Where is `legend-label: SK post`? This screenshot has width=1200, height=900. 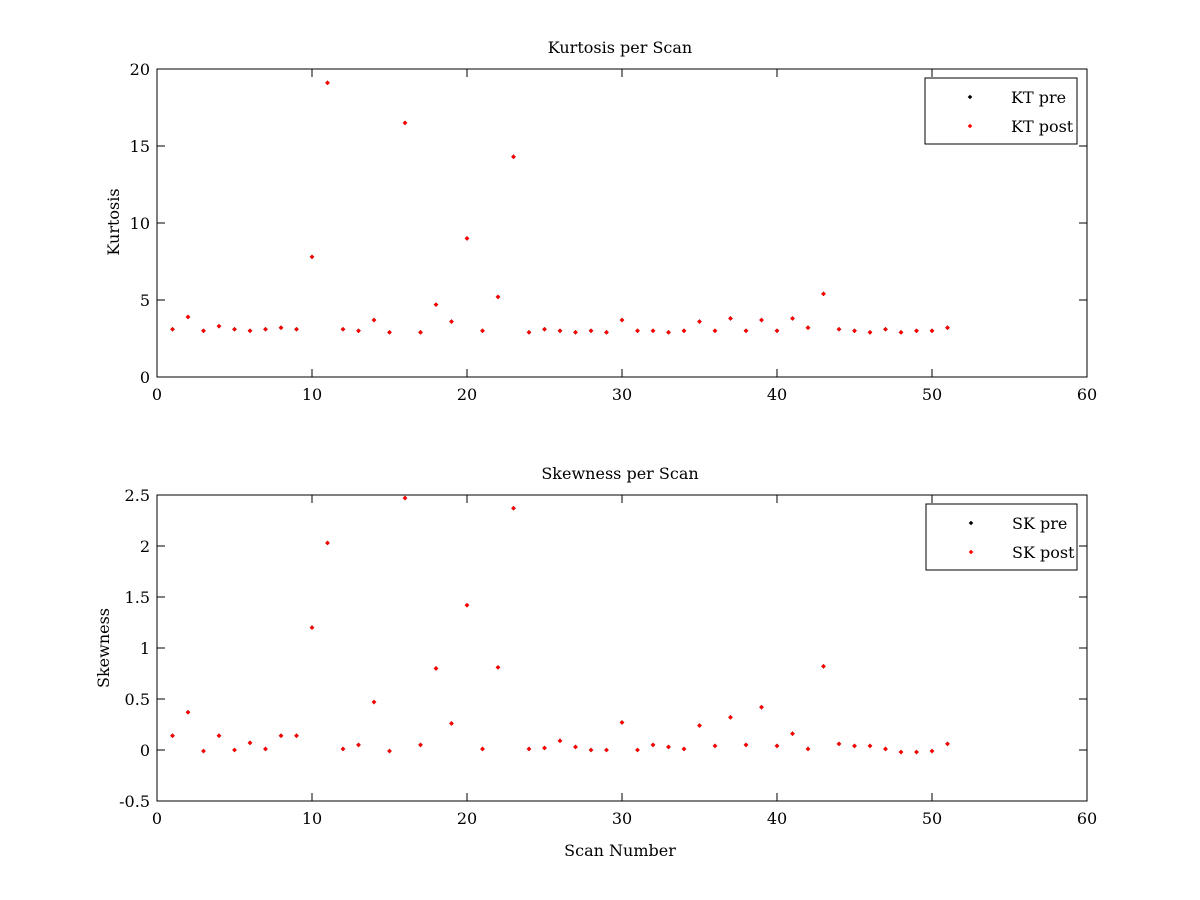
legend-label: SK post is located at coordinates (1043, 552).